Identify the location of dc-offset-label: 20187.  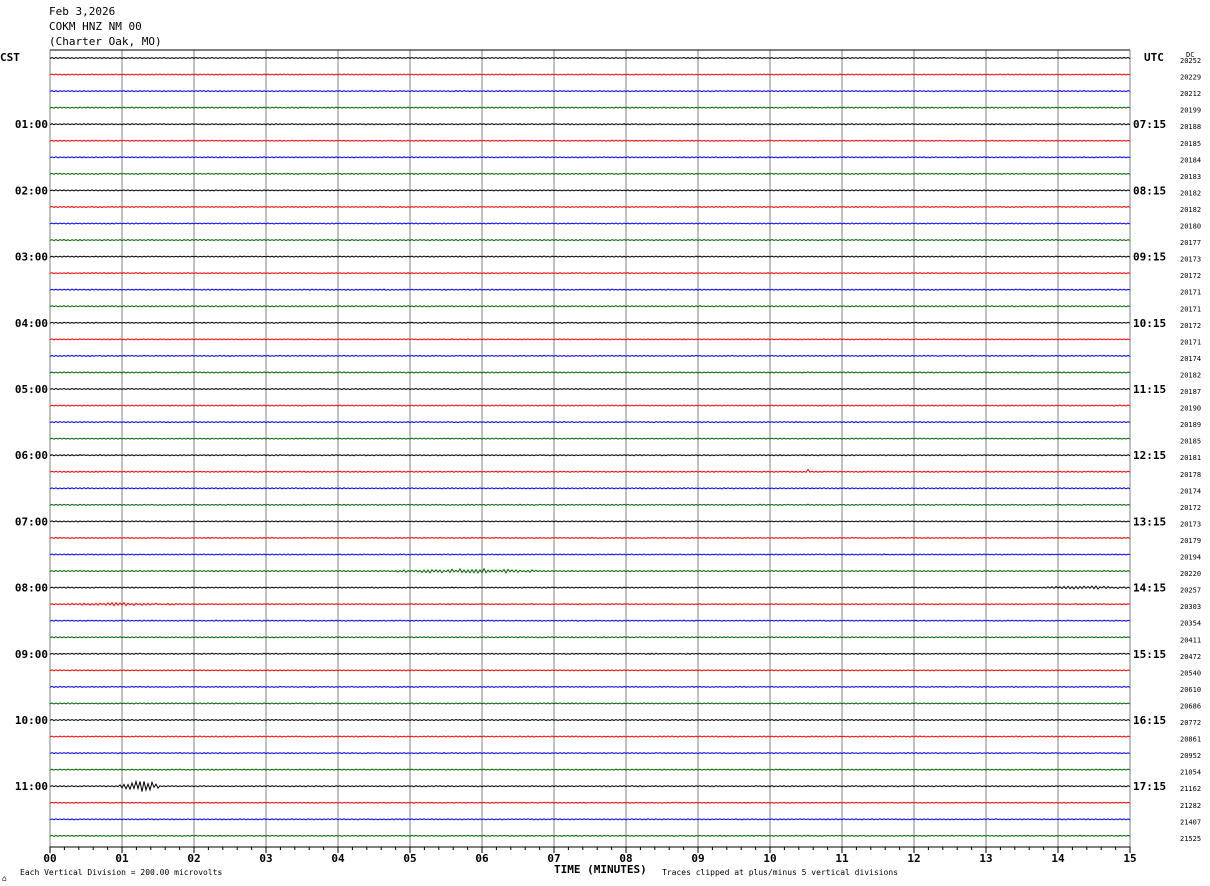
(1190, 392).